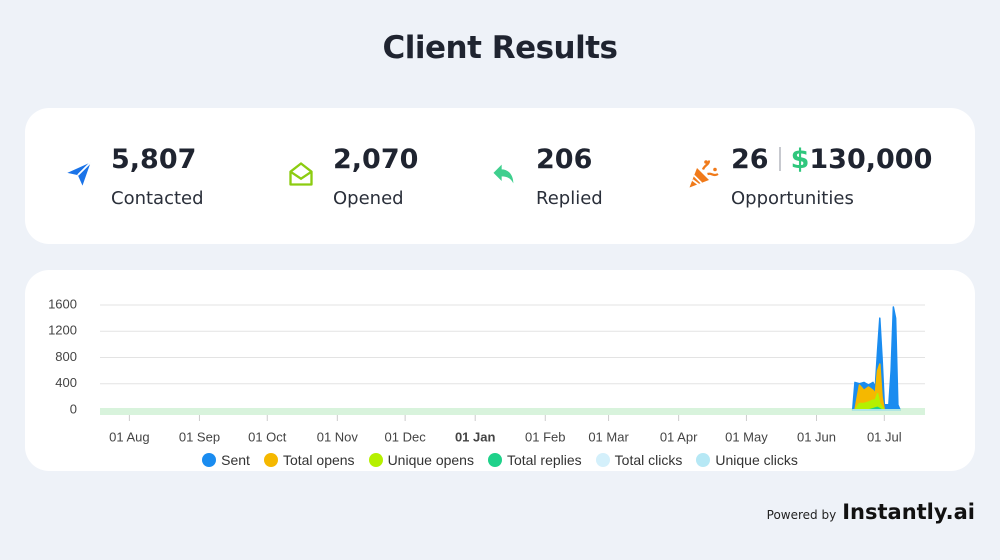  Describe the element at coordinates (66, 382) in the screenshot. I see `y-tick-label: 400` at that location.